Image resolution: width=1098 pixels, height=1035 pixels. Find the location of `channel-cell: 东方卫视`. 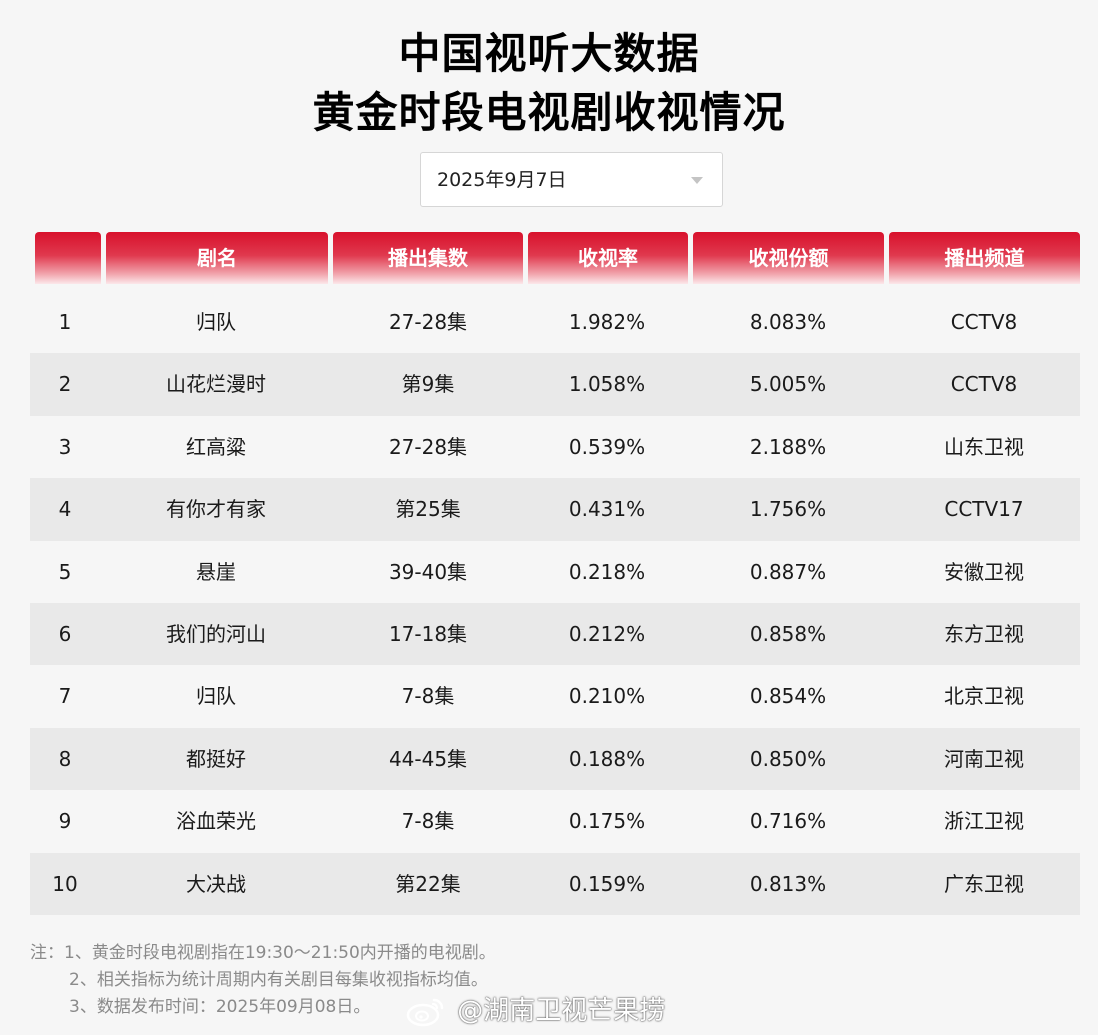

channel-cell: 东方卫视 is located at coordinates (984, 633).